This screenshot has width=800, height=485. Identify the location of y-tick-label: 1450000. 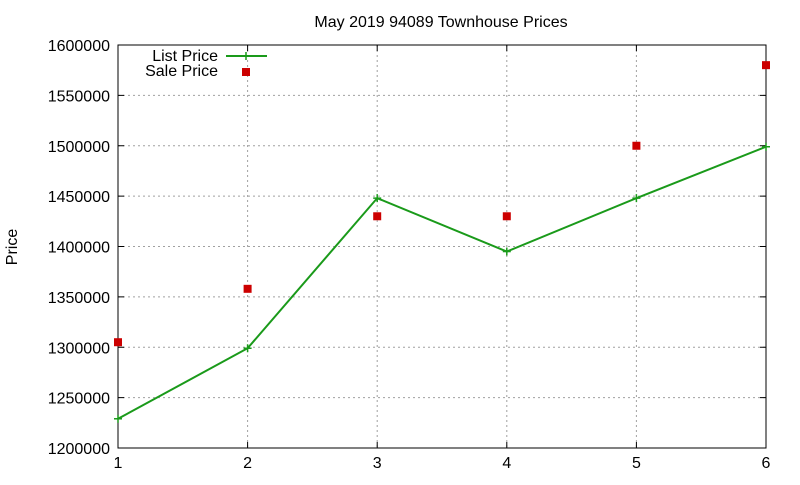
(79, 197).